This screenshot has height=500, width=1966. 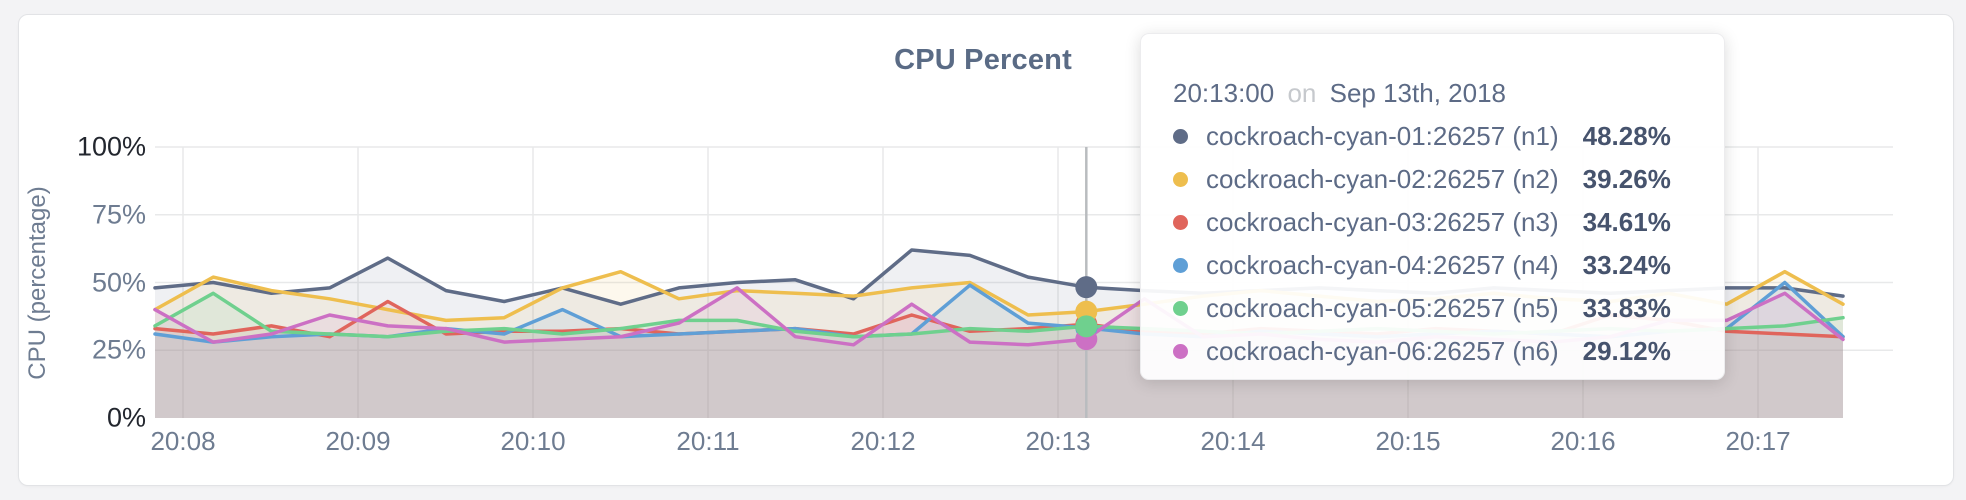 I want to click on tooltip-row-value: 39.26%, so click(x=1626, y=179).